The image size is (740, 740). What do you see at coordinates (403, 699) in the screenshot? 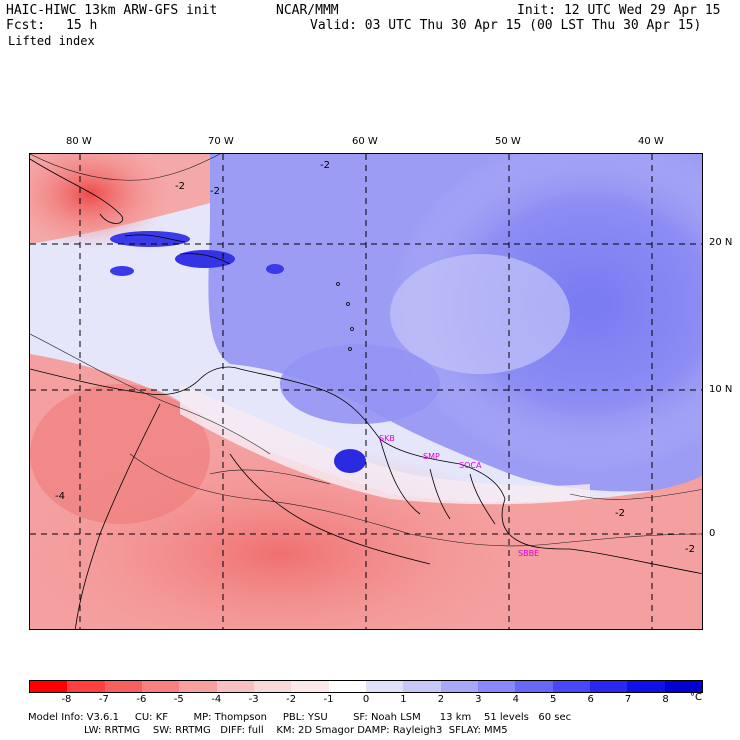
I see `colorbar-tick-label: 1` at bounding box center [403, 699].